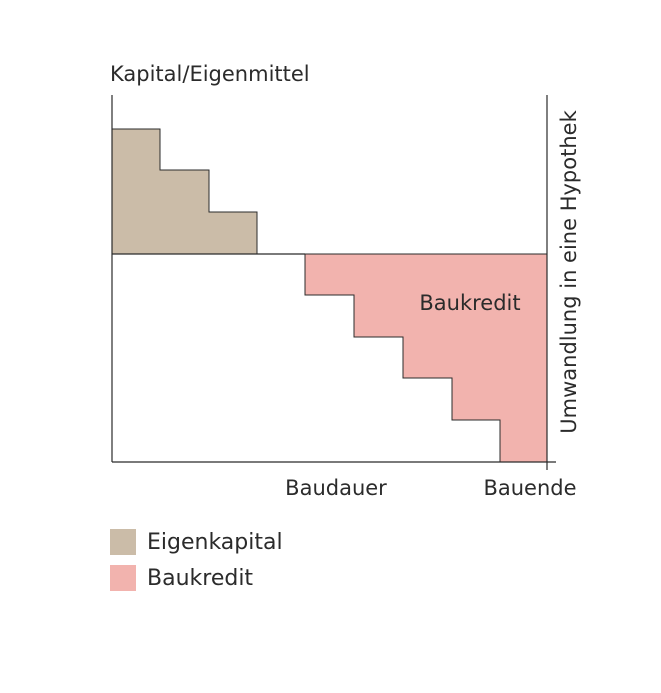  I want to click on eigenkapital-area, so click(184, 191).